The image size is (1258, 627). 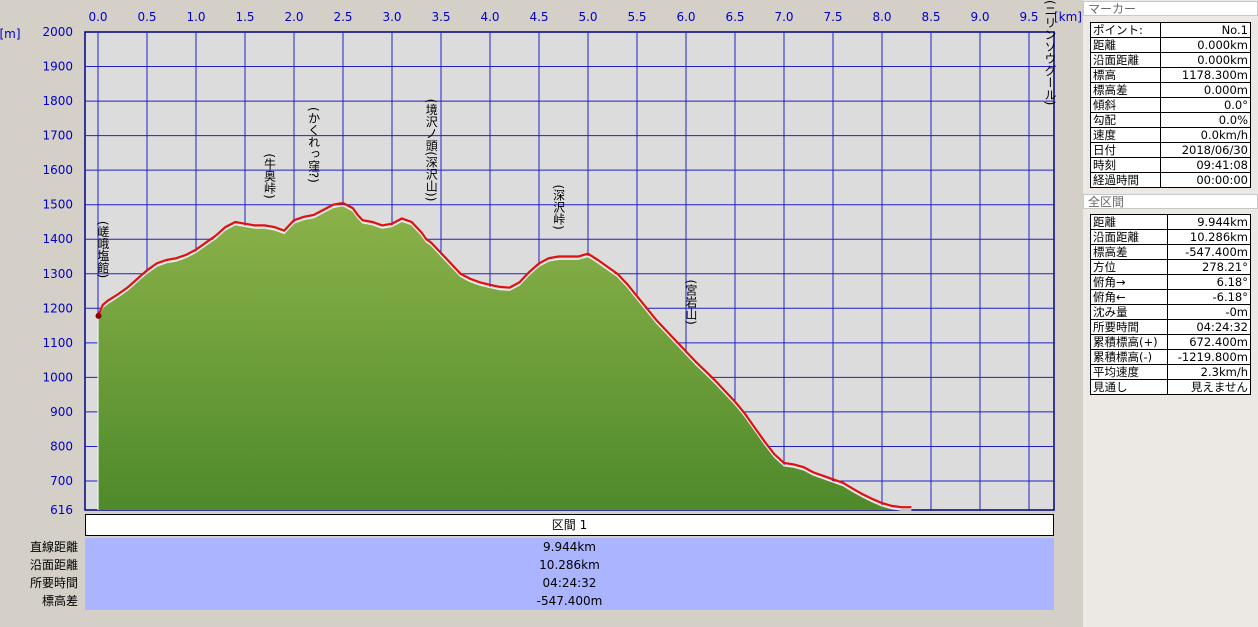 I want to click on section-row: 方位 278.21°, so click(x=1171, y=267).